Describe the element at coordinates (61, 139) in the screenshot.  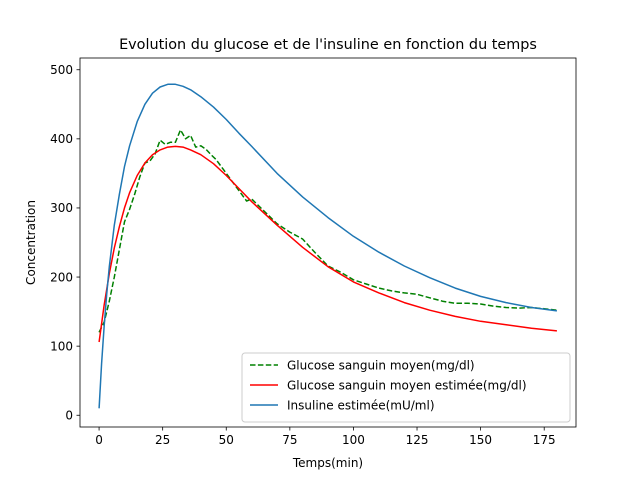
I see `y-tick-label: 400` at that location.